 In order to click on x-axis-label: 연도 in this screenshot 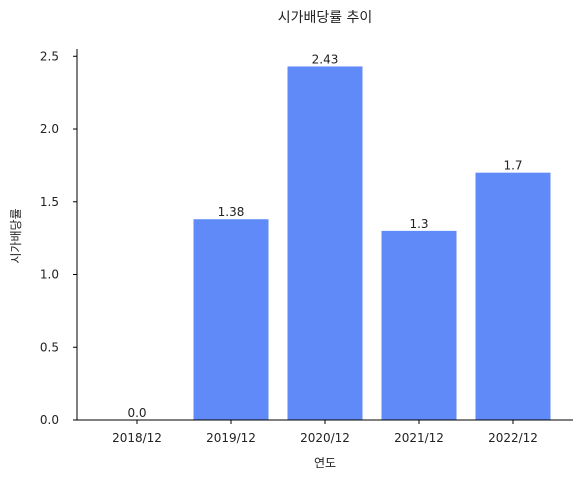, I will do `click(325, 463)`.